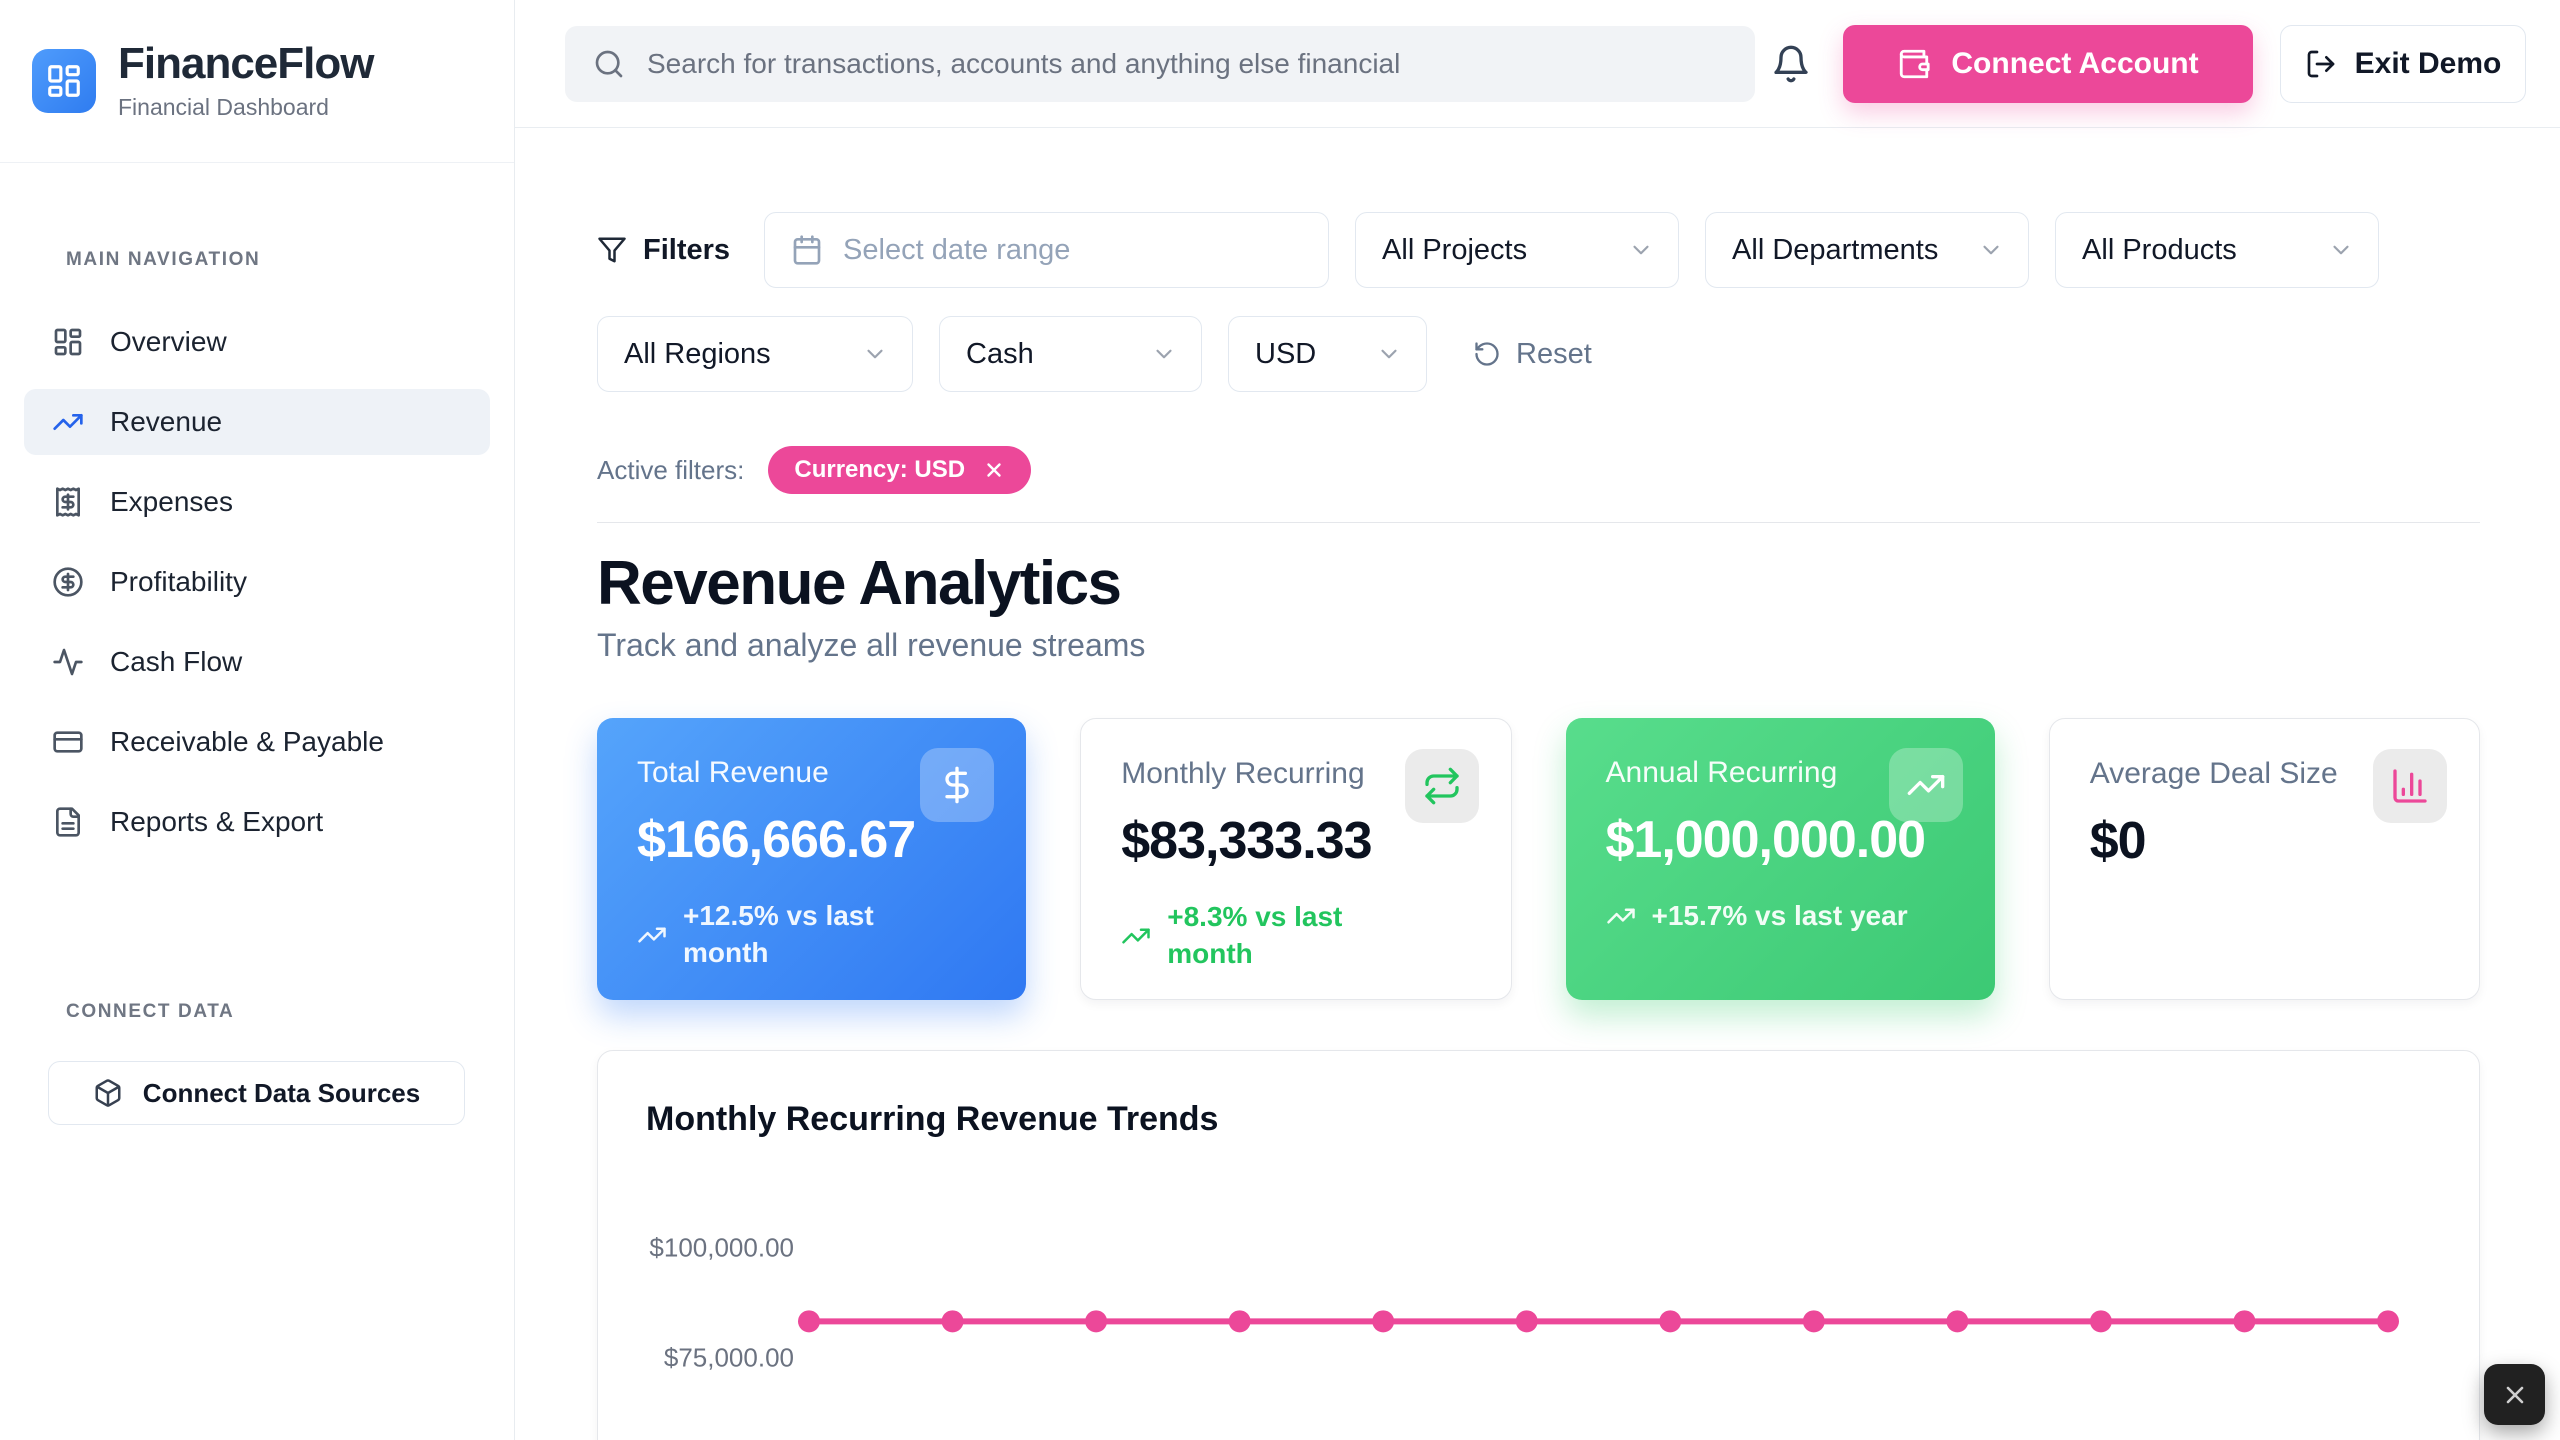 This screenshot has width=2560, height=1440. I want to click on activity-icon, so click(68, 662).